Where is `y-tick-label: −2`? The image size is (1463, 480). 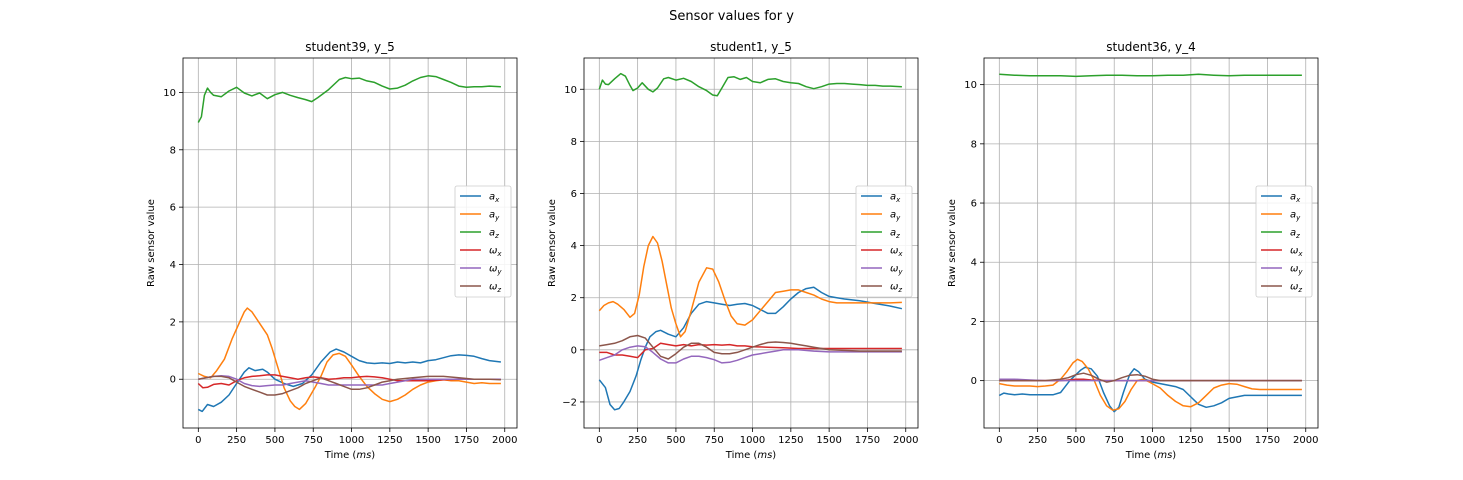
y-tick-label: −2 is located at coordinates (569, 402).